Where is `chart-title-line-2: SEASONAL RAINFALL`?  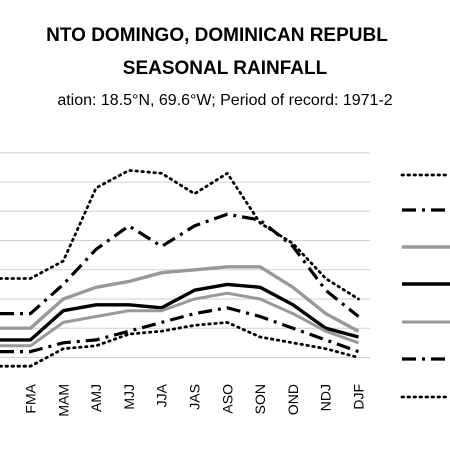
chart-title-line-2: SEASONAL RAINFALL is located at coordinates (225, 68).